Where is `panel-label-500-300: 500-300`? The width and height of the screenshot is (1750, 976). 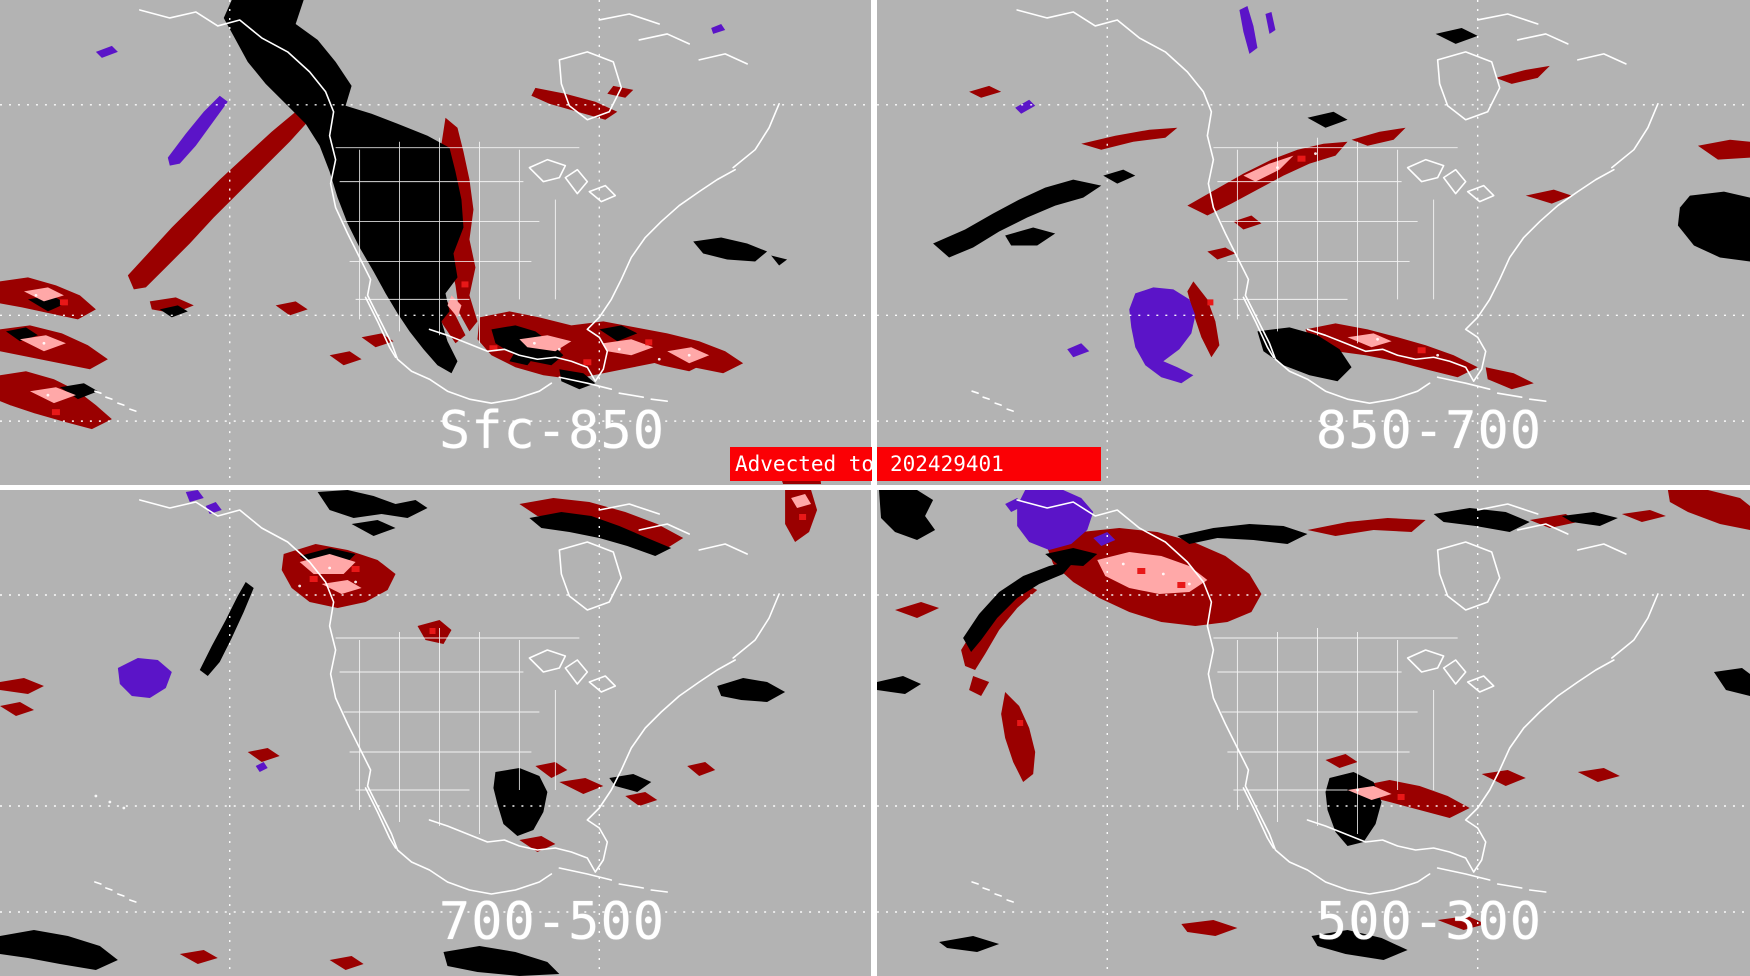
panel-label-500-300: 500-300 is located at coordinates (1429, 922).